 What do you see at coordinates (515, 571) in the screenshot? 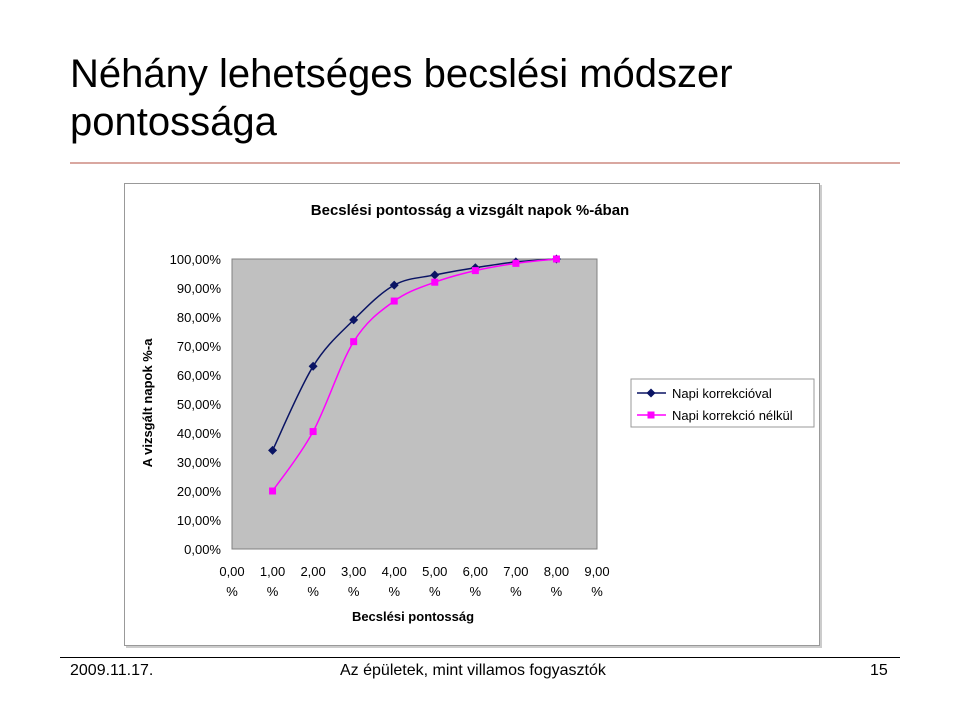
I see `x-tick-label: 7,00` at bounding box center [515, 571].